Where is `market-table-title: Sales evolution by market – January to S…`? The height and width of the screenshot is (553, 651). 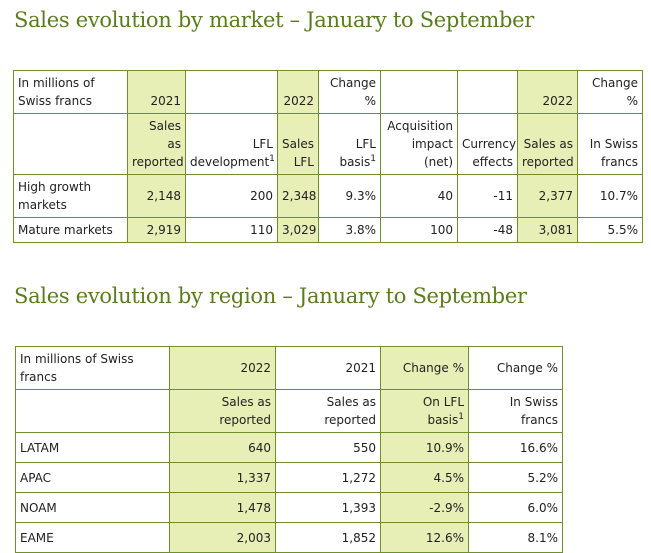 market-table-title: Sales evolution by market – January to S… is located at coordinates (274, 20).